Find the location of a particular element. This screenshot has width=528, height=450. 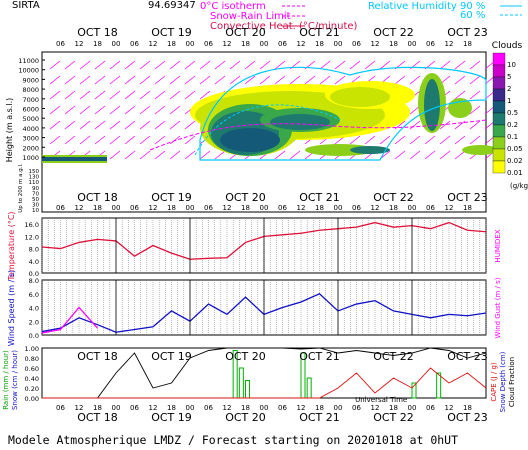

day-label-top: OCT 18 is located at coordinates (97, 32).